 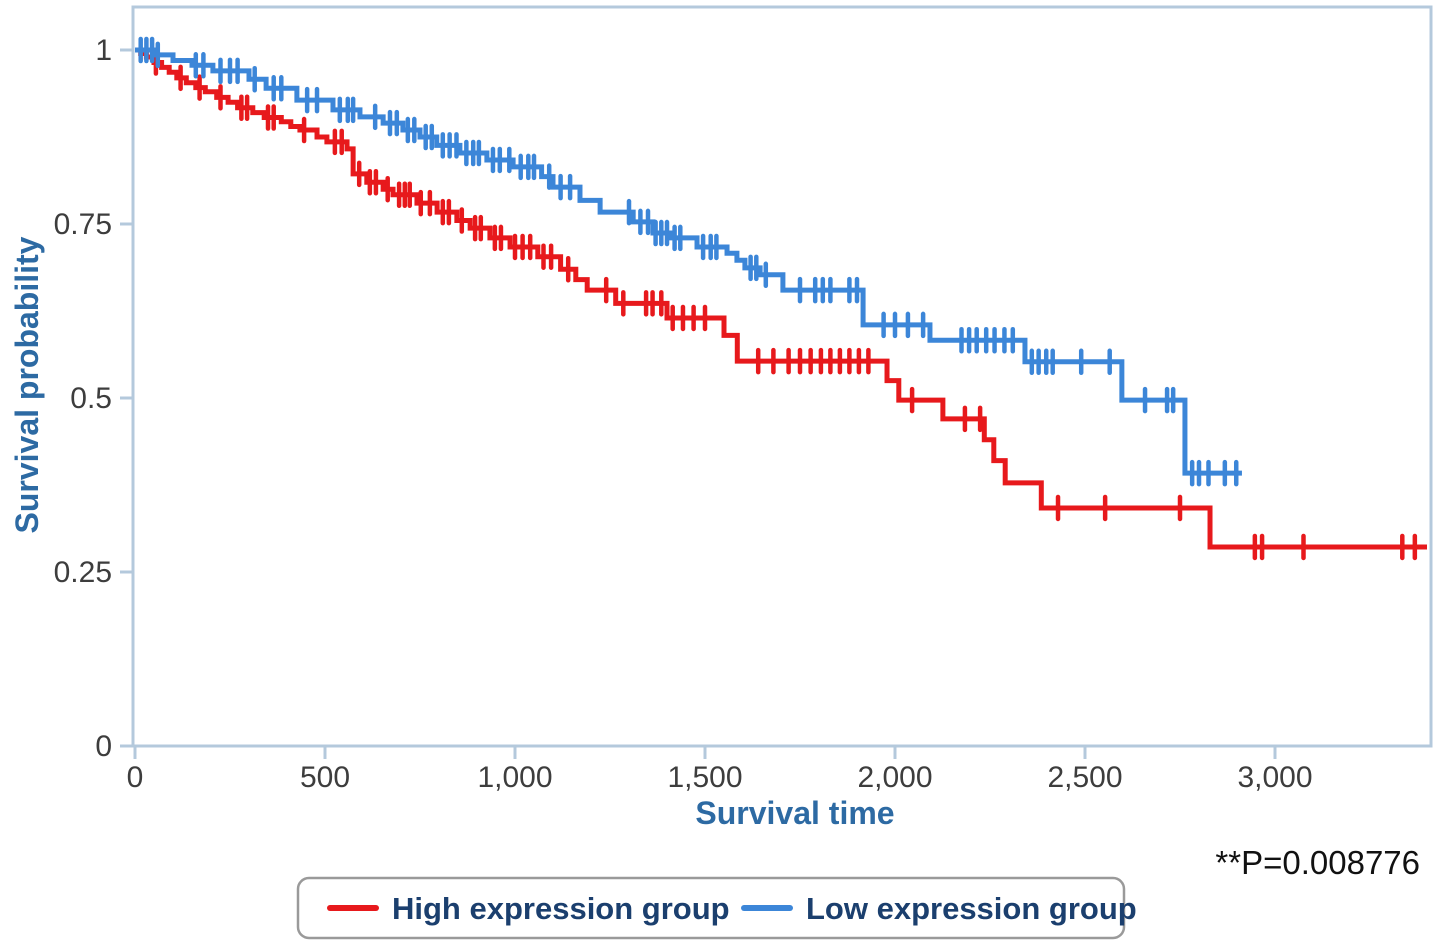 What do you see at coordinates (1274, 777) in the screenshot?
I see `x-tick-label: 3,000` at bounding box center [1274, 777].